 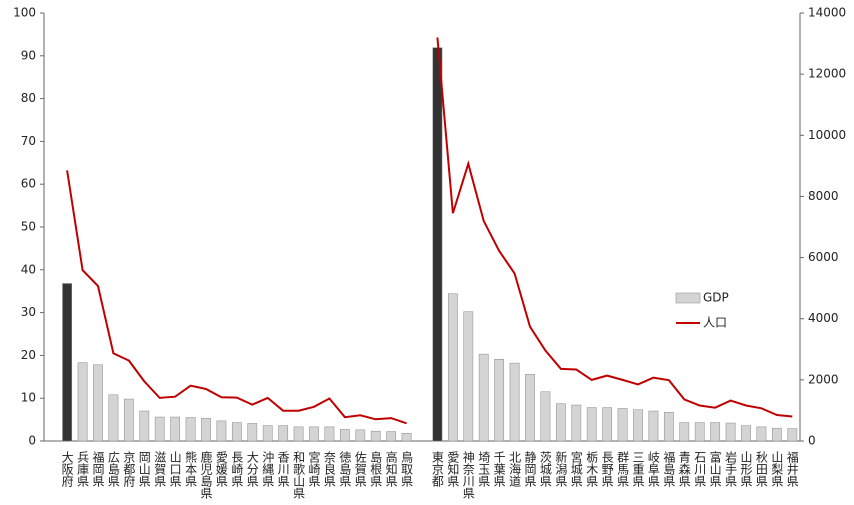 I want to click on y2-tick-label: 0, so click(x=812, y=441).